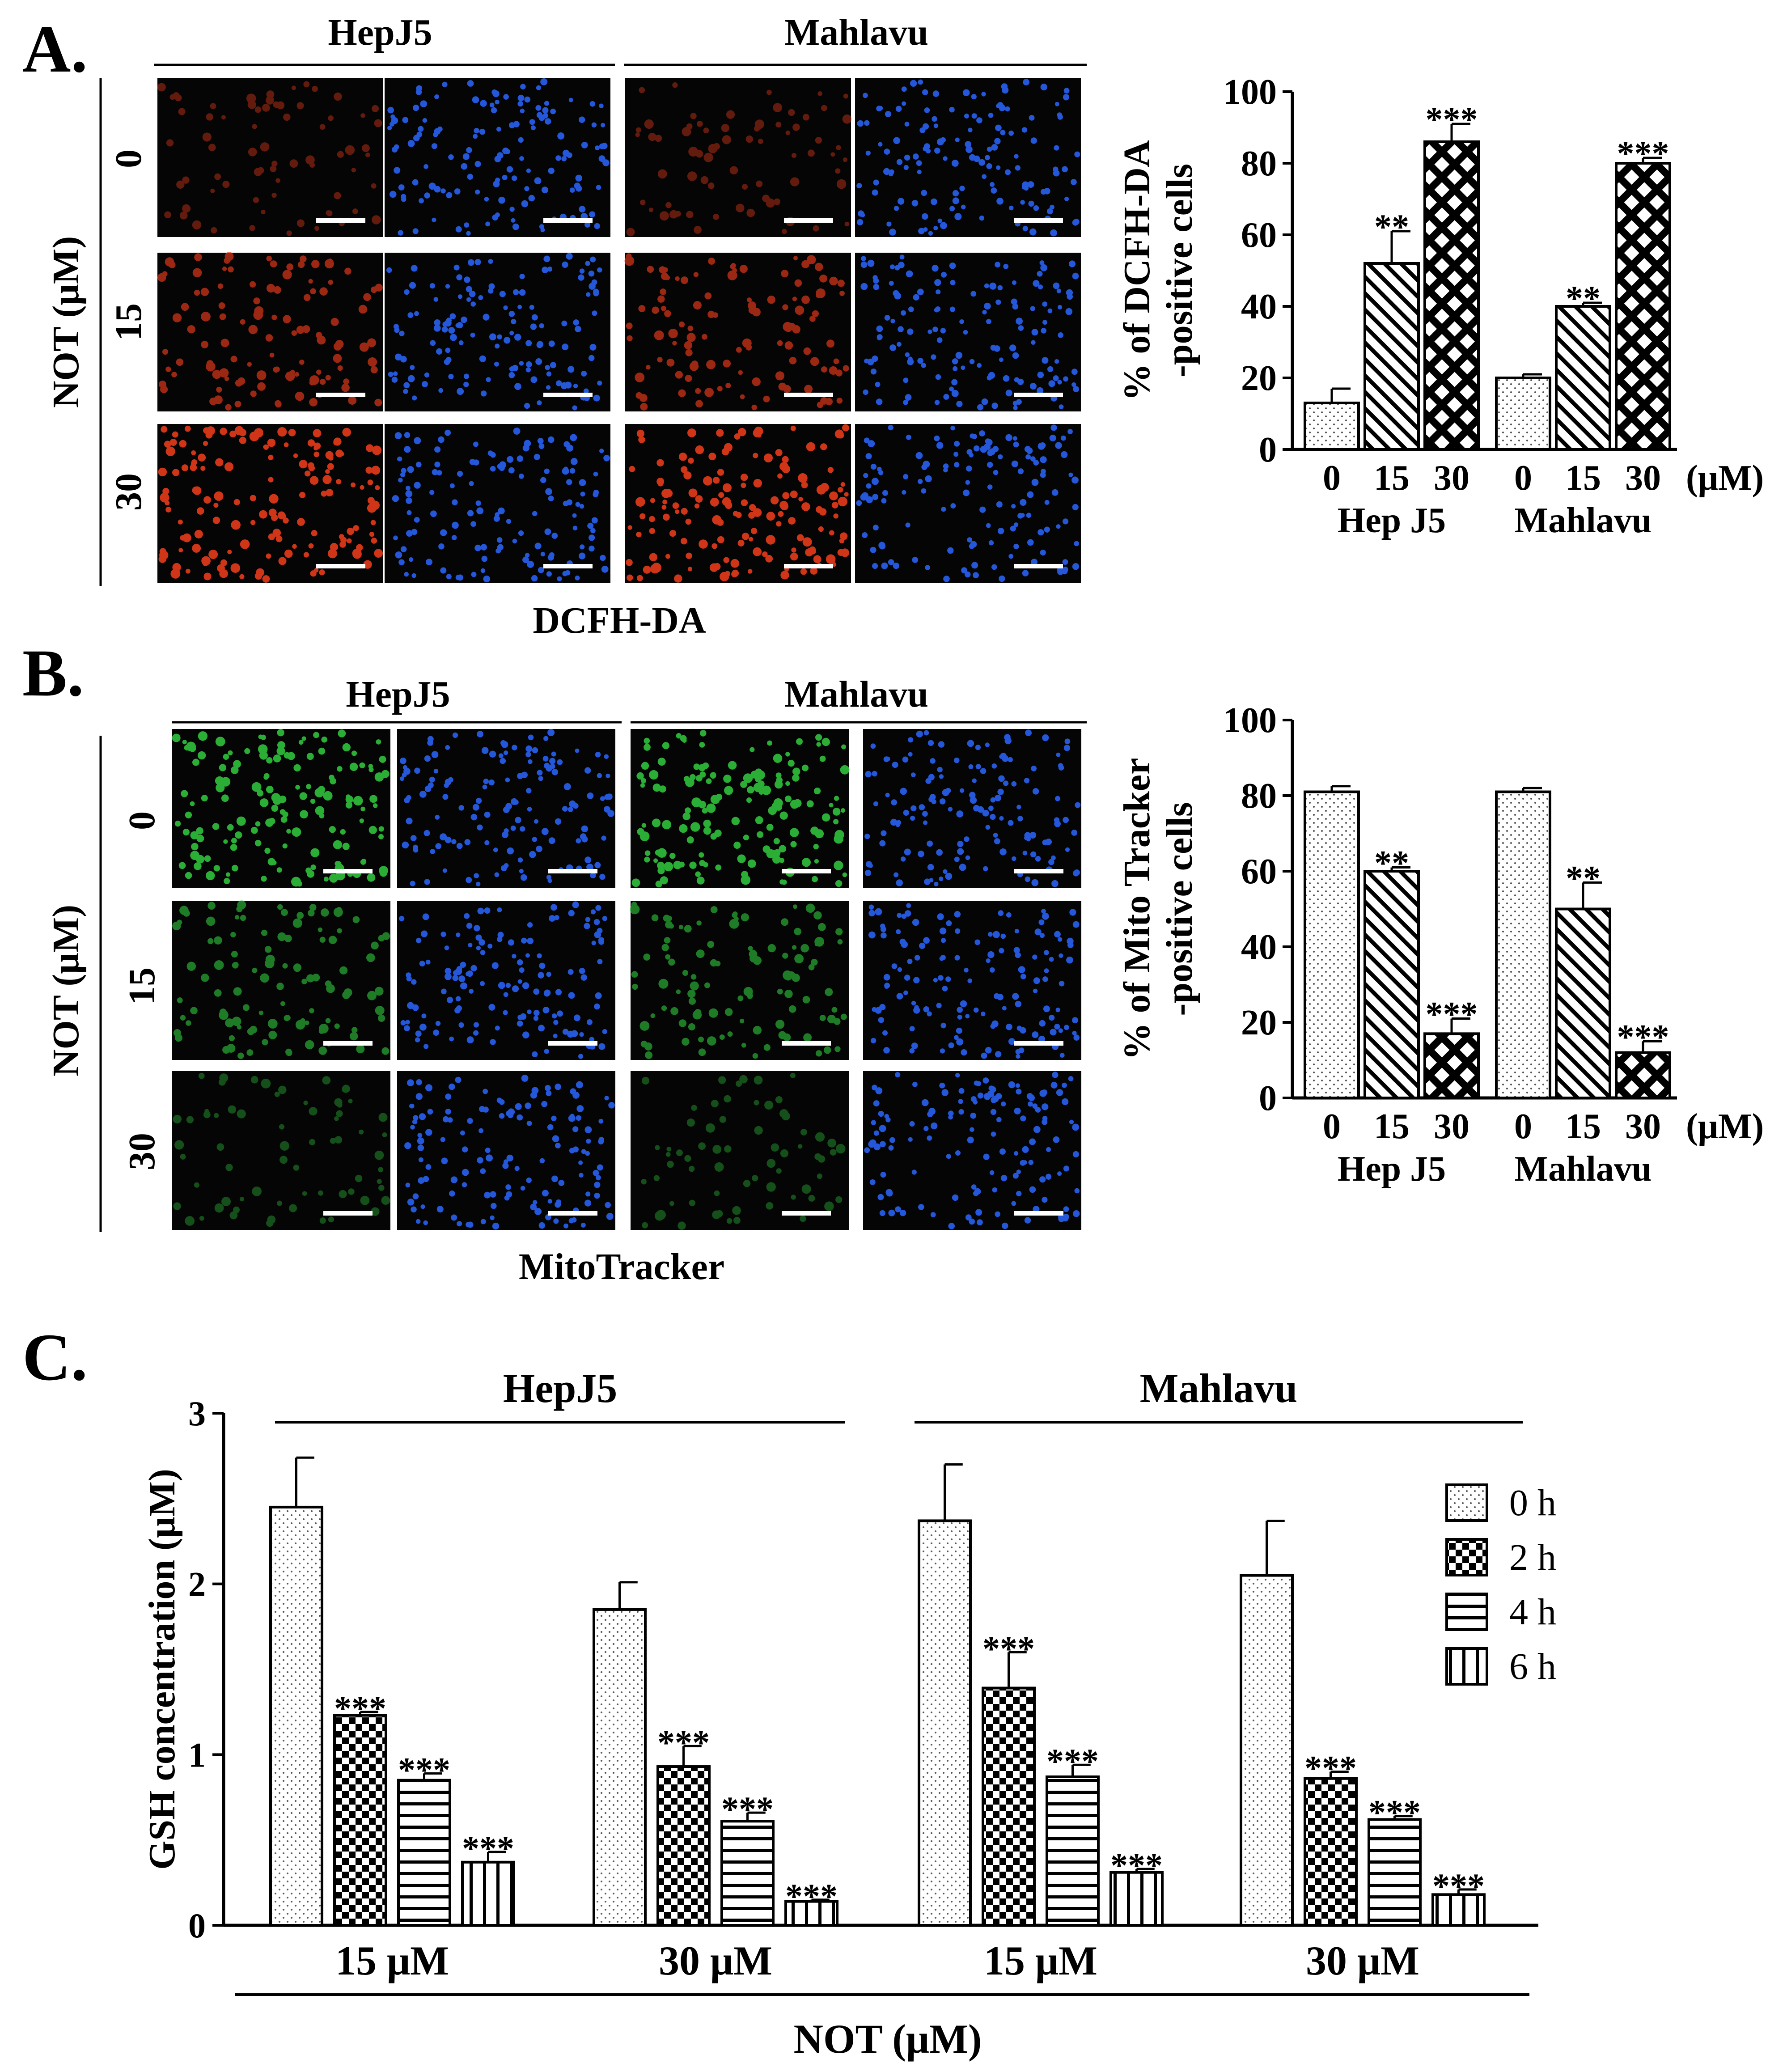  What do you see at coordinates (142, 820) in the screenshot?
I see `panel-b-row-label-0: 0` at bounding box center [142, 820].